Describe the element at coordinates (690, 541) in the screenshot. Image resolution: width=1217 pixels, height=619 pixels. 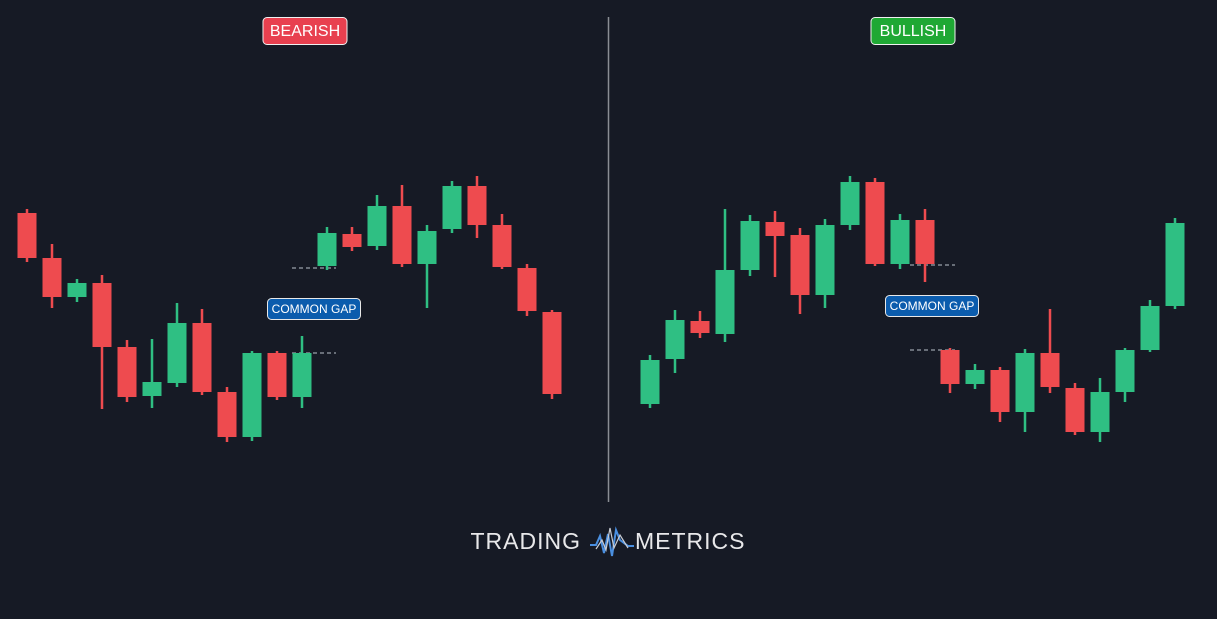
I see `brand-right: METRICS` at that location.